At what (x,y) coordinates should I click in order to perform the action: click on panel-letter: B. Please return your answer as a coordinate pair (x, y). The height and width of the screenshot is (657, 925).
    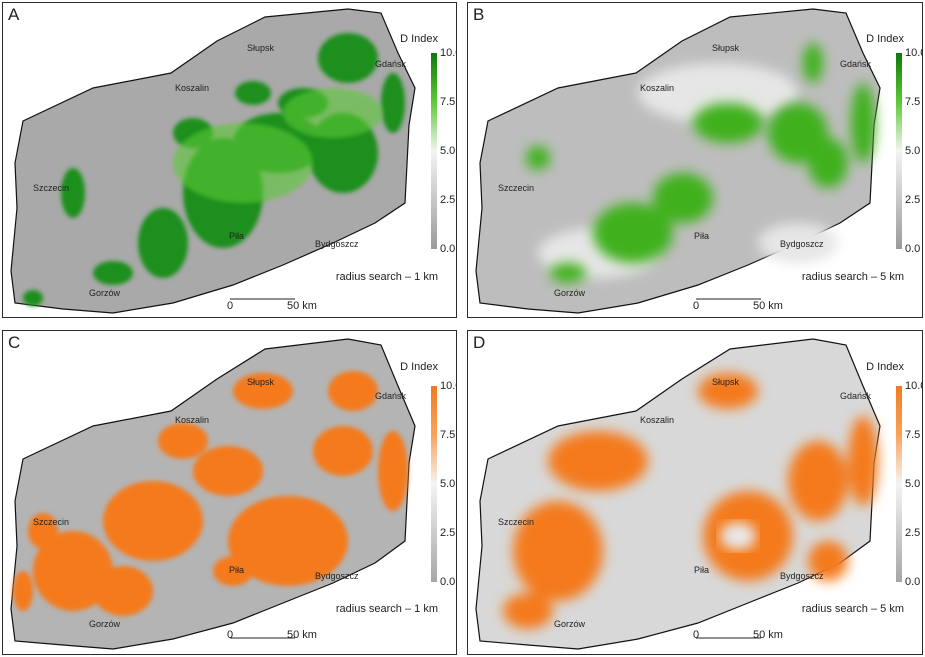
    Looking at the image, I should click on (479, 14).